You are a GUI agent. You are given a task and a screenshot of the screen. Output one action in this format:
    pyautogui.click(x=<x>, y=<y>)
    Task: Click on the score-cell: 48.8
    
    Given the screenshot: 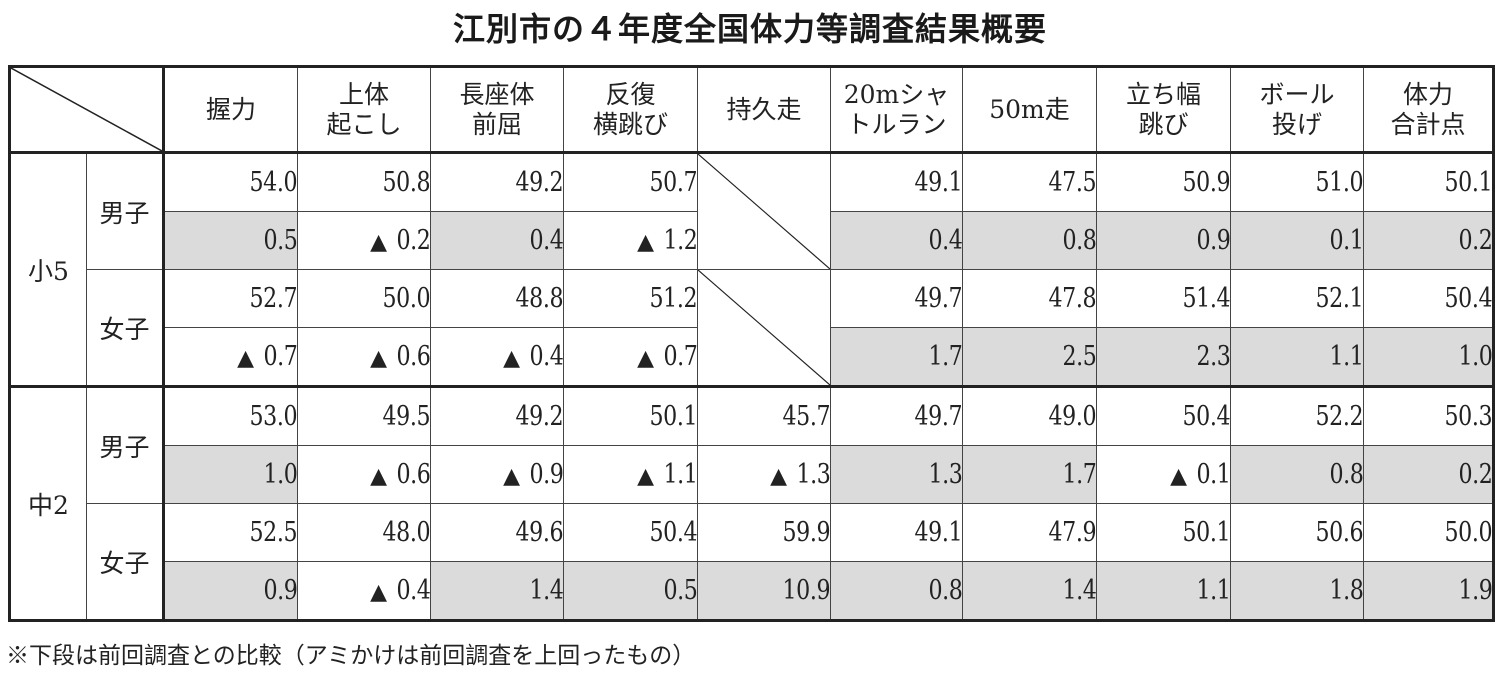 What is the action you would take?
    pyautogui.click(x=497, y=298)
    